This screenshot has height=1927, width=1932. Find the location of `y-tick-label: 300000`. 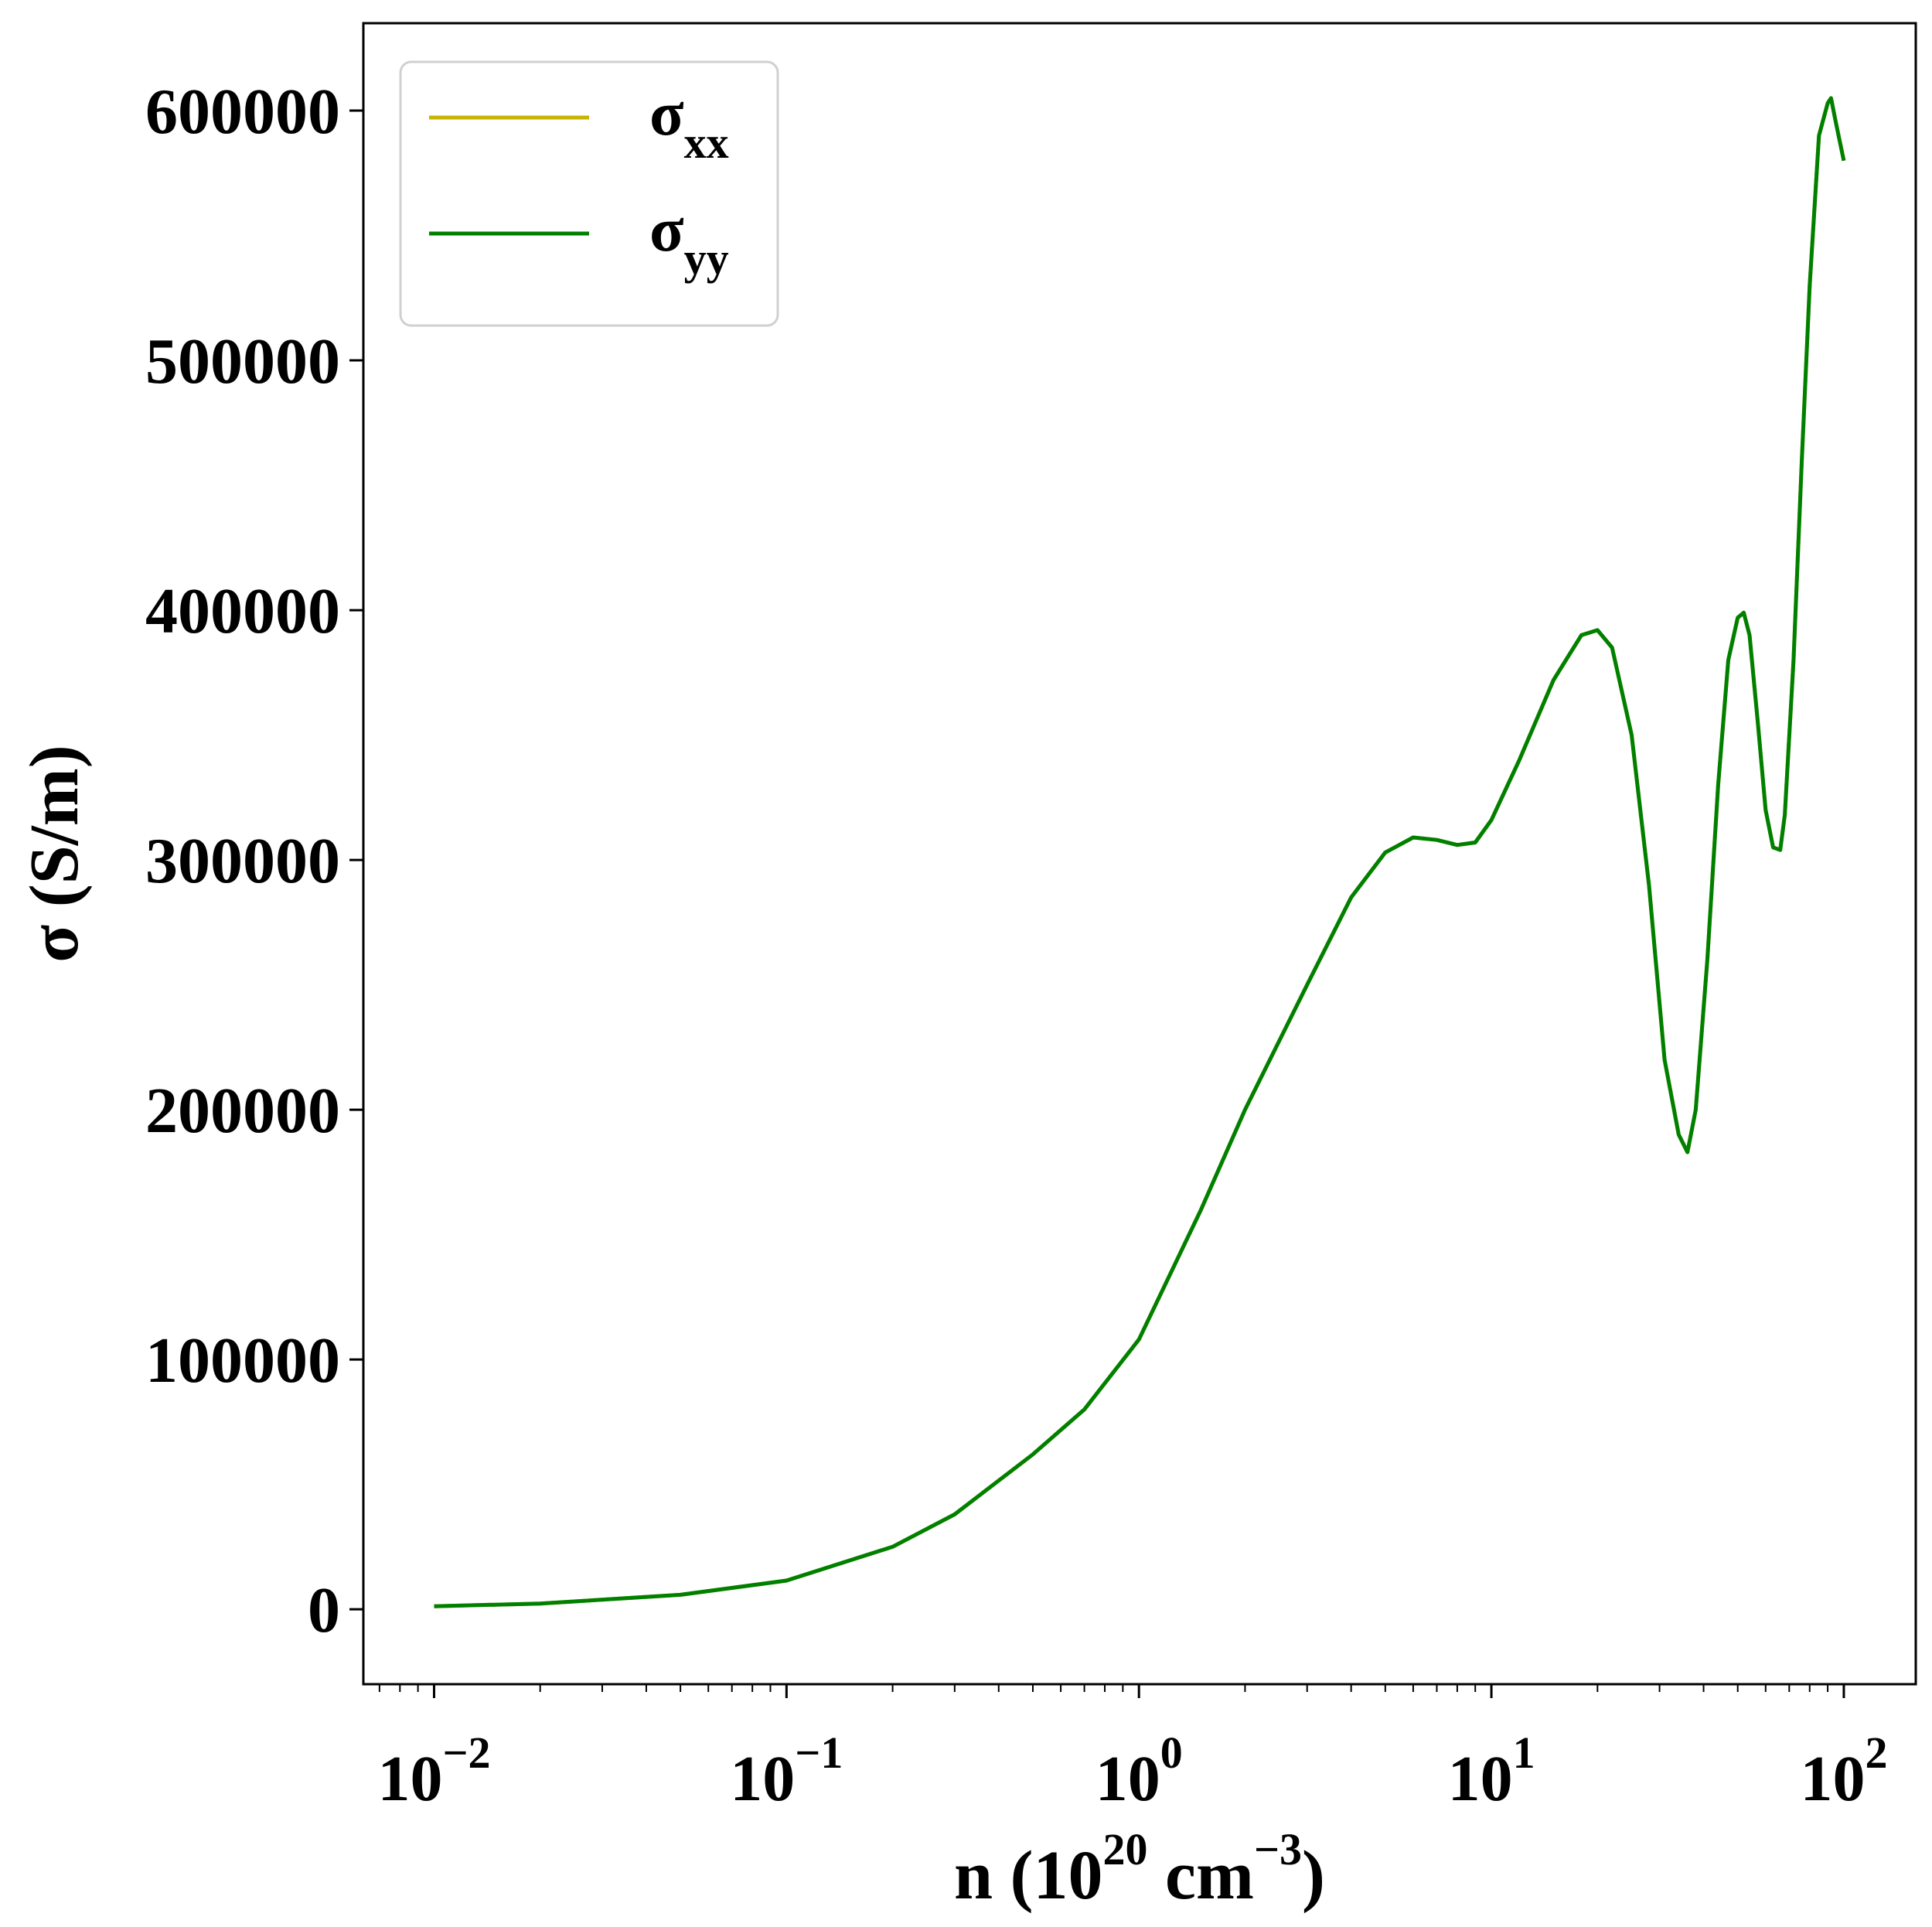

y-tick-label: 300000 is located at coordinates (242, 861).